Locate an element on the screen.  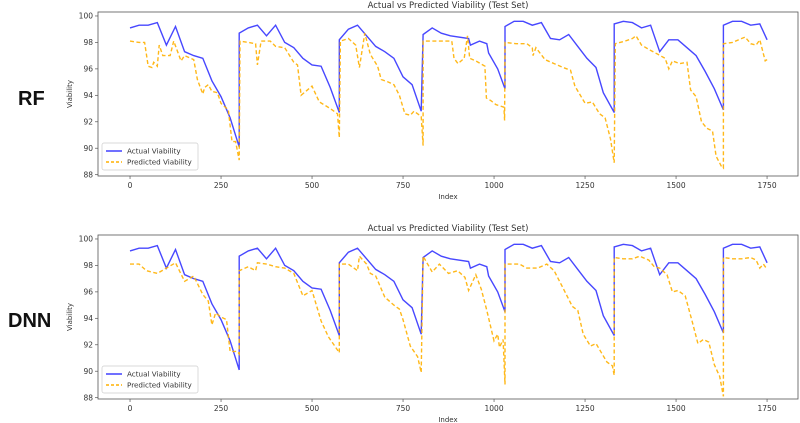
row-label-rf: RF is located at coordinates (31, 99).